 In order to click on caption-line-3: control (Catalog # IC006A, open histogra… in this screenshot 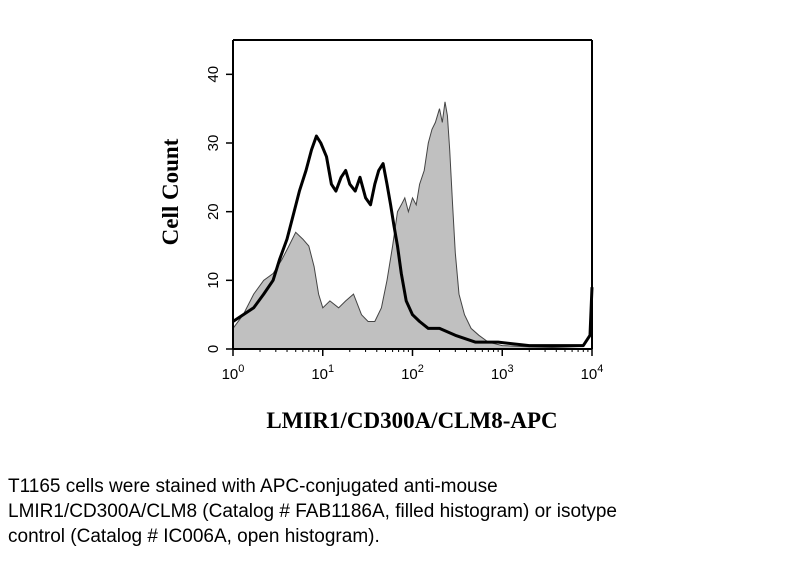, I will do `click(194, 536)`.